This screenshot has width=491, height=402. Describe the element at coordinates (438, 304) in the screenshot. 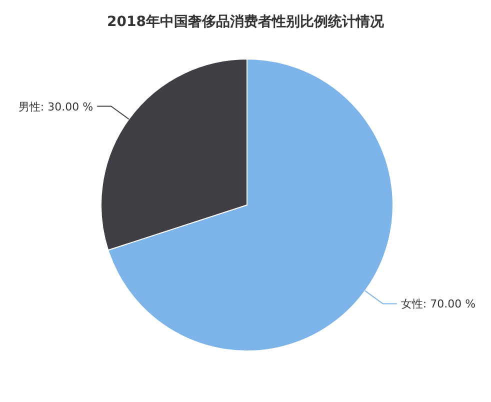

I see `slice-label: 女性: 70.00 %` at that location.